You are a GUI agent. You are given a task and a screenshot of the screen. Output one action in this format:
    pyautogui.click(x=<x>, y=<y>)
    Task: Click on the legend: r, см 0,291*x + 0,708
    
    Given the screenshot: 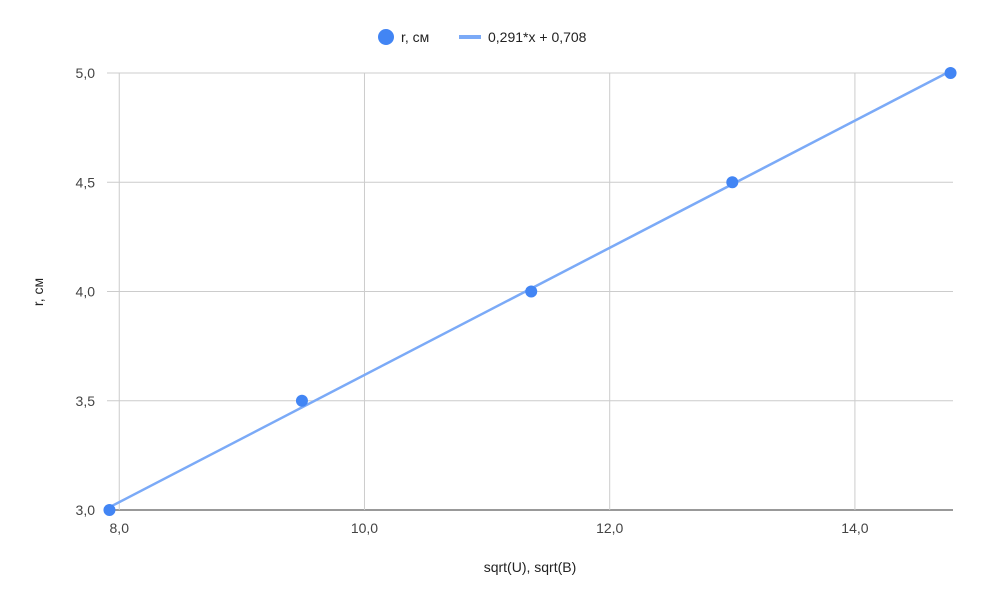 What is the action you would take?
    pyautogui.click(x=482, y=37)
    